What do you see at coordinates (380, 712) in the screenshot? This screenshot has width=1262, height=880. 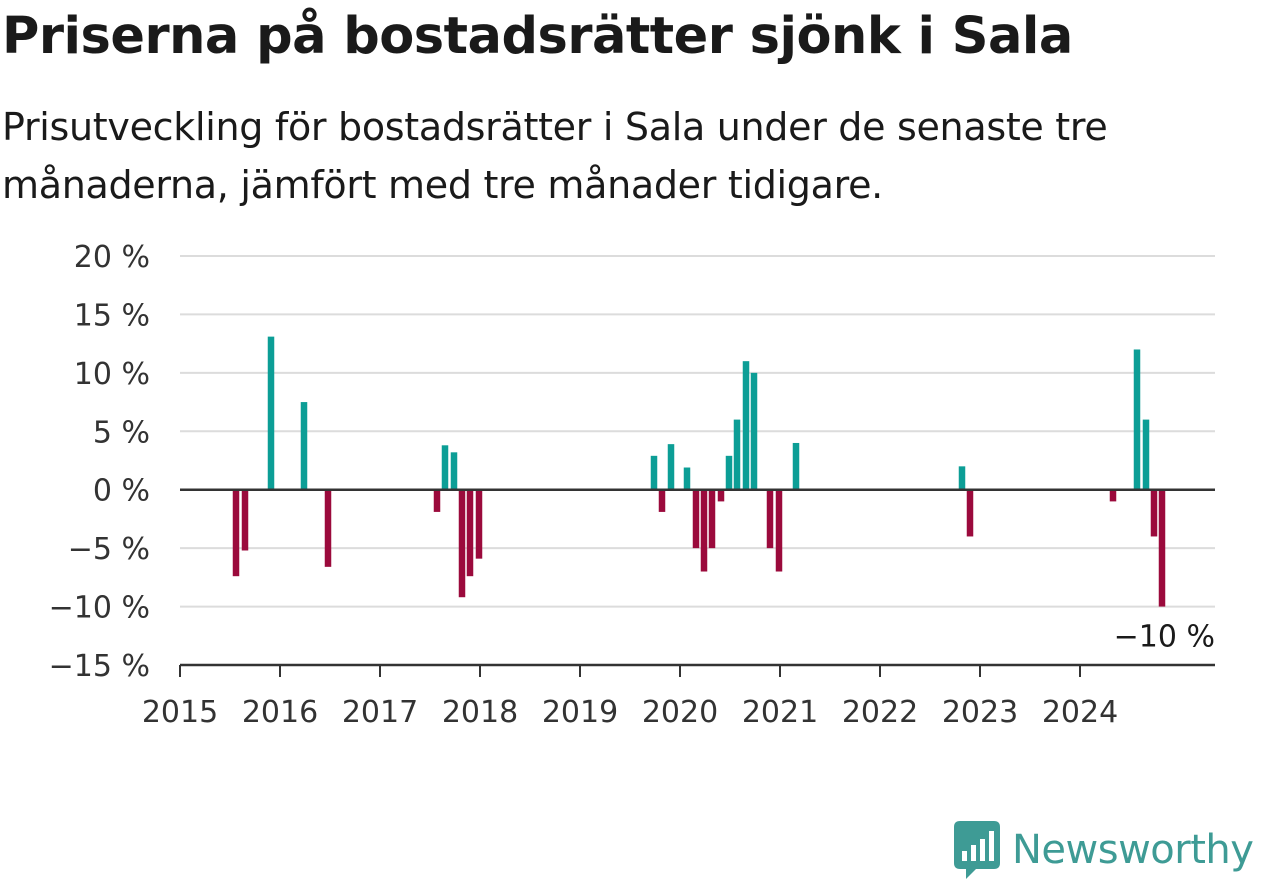 I see `x-tick-label: 2017` at bounding box center [380, 712].